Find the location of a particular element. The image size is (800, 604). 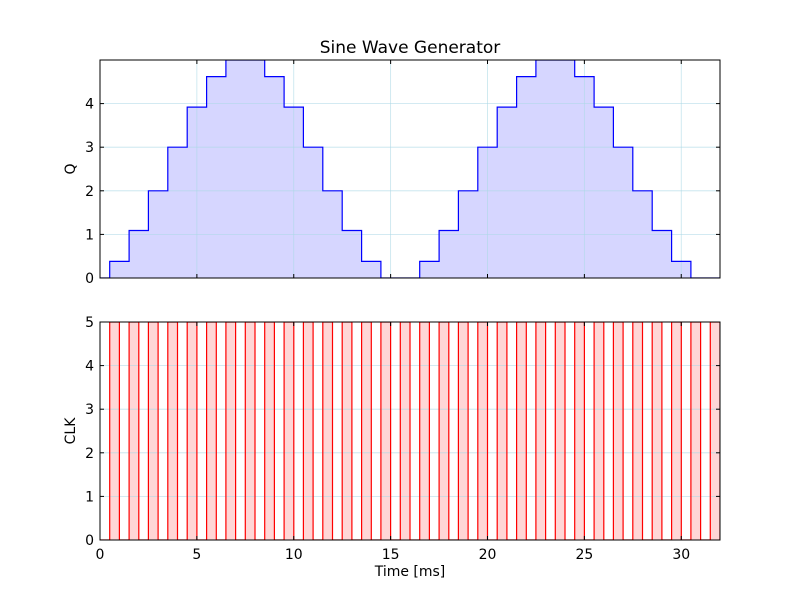

x-tick-label: 20 is located at coordinates (488, 555).